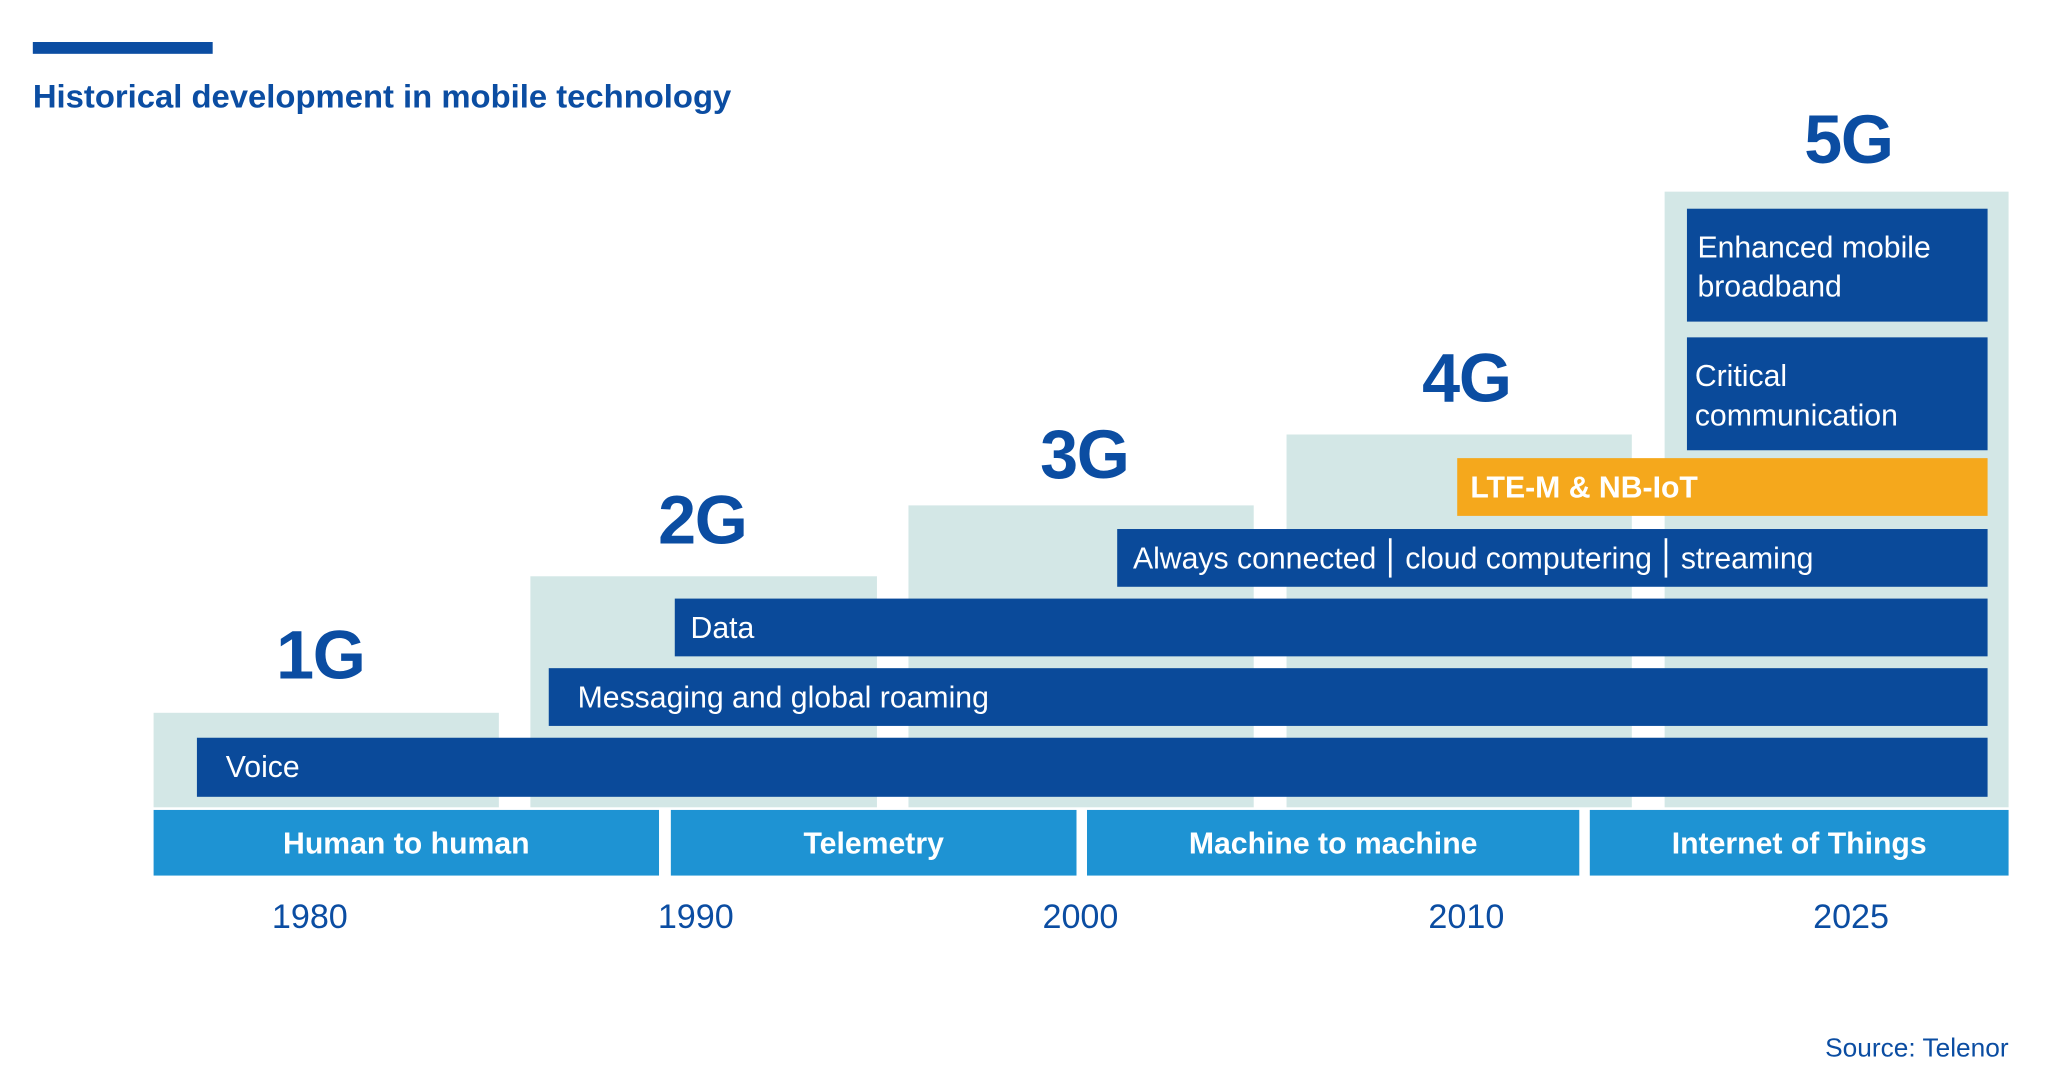 This screenshot has height=1079, width=2048. Describe the element at coordinates (1837, 265) in the screenshot. I see `box-enhanced-mobile-broadband: Enhanced mobile broadband` at that location.